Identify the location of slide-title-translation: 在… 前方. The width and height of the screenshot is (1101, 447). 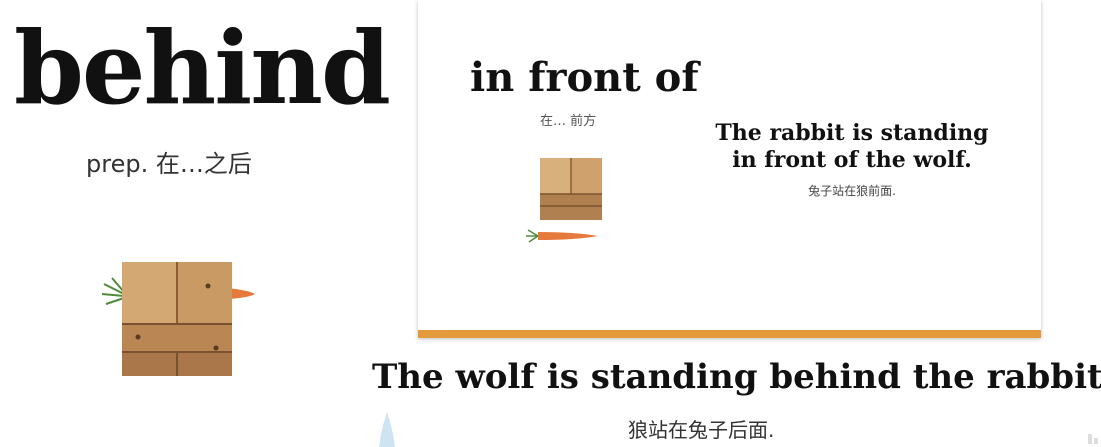
(568, 121).